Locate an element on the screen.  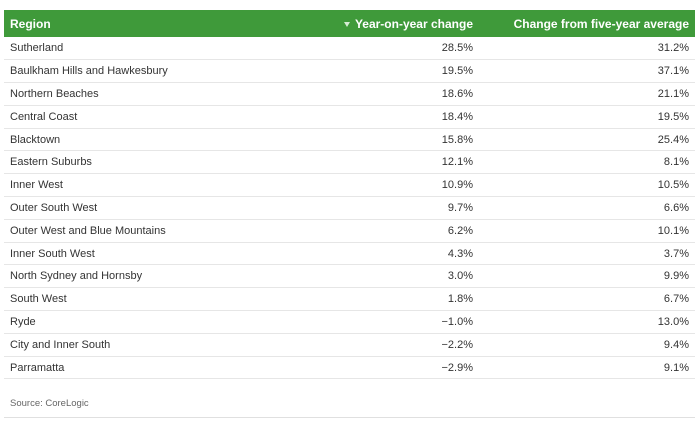
cell-five-year-average-change: 13.0% is located at coordinates (673, 321).